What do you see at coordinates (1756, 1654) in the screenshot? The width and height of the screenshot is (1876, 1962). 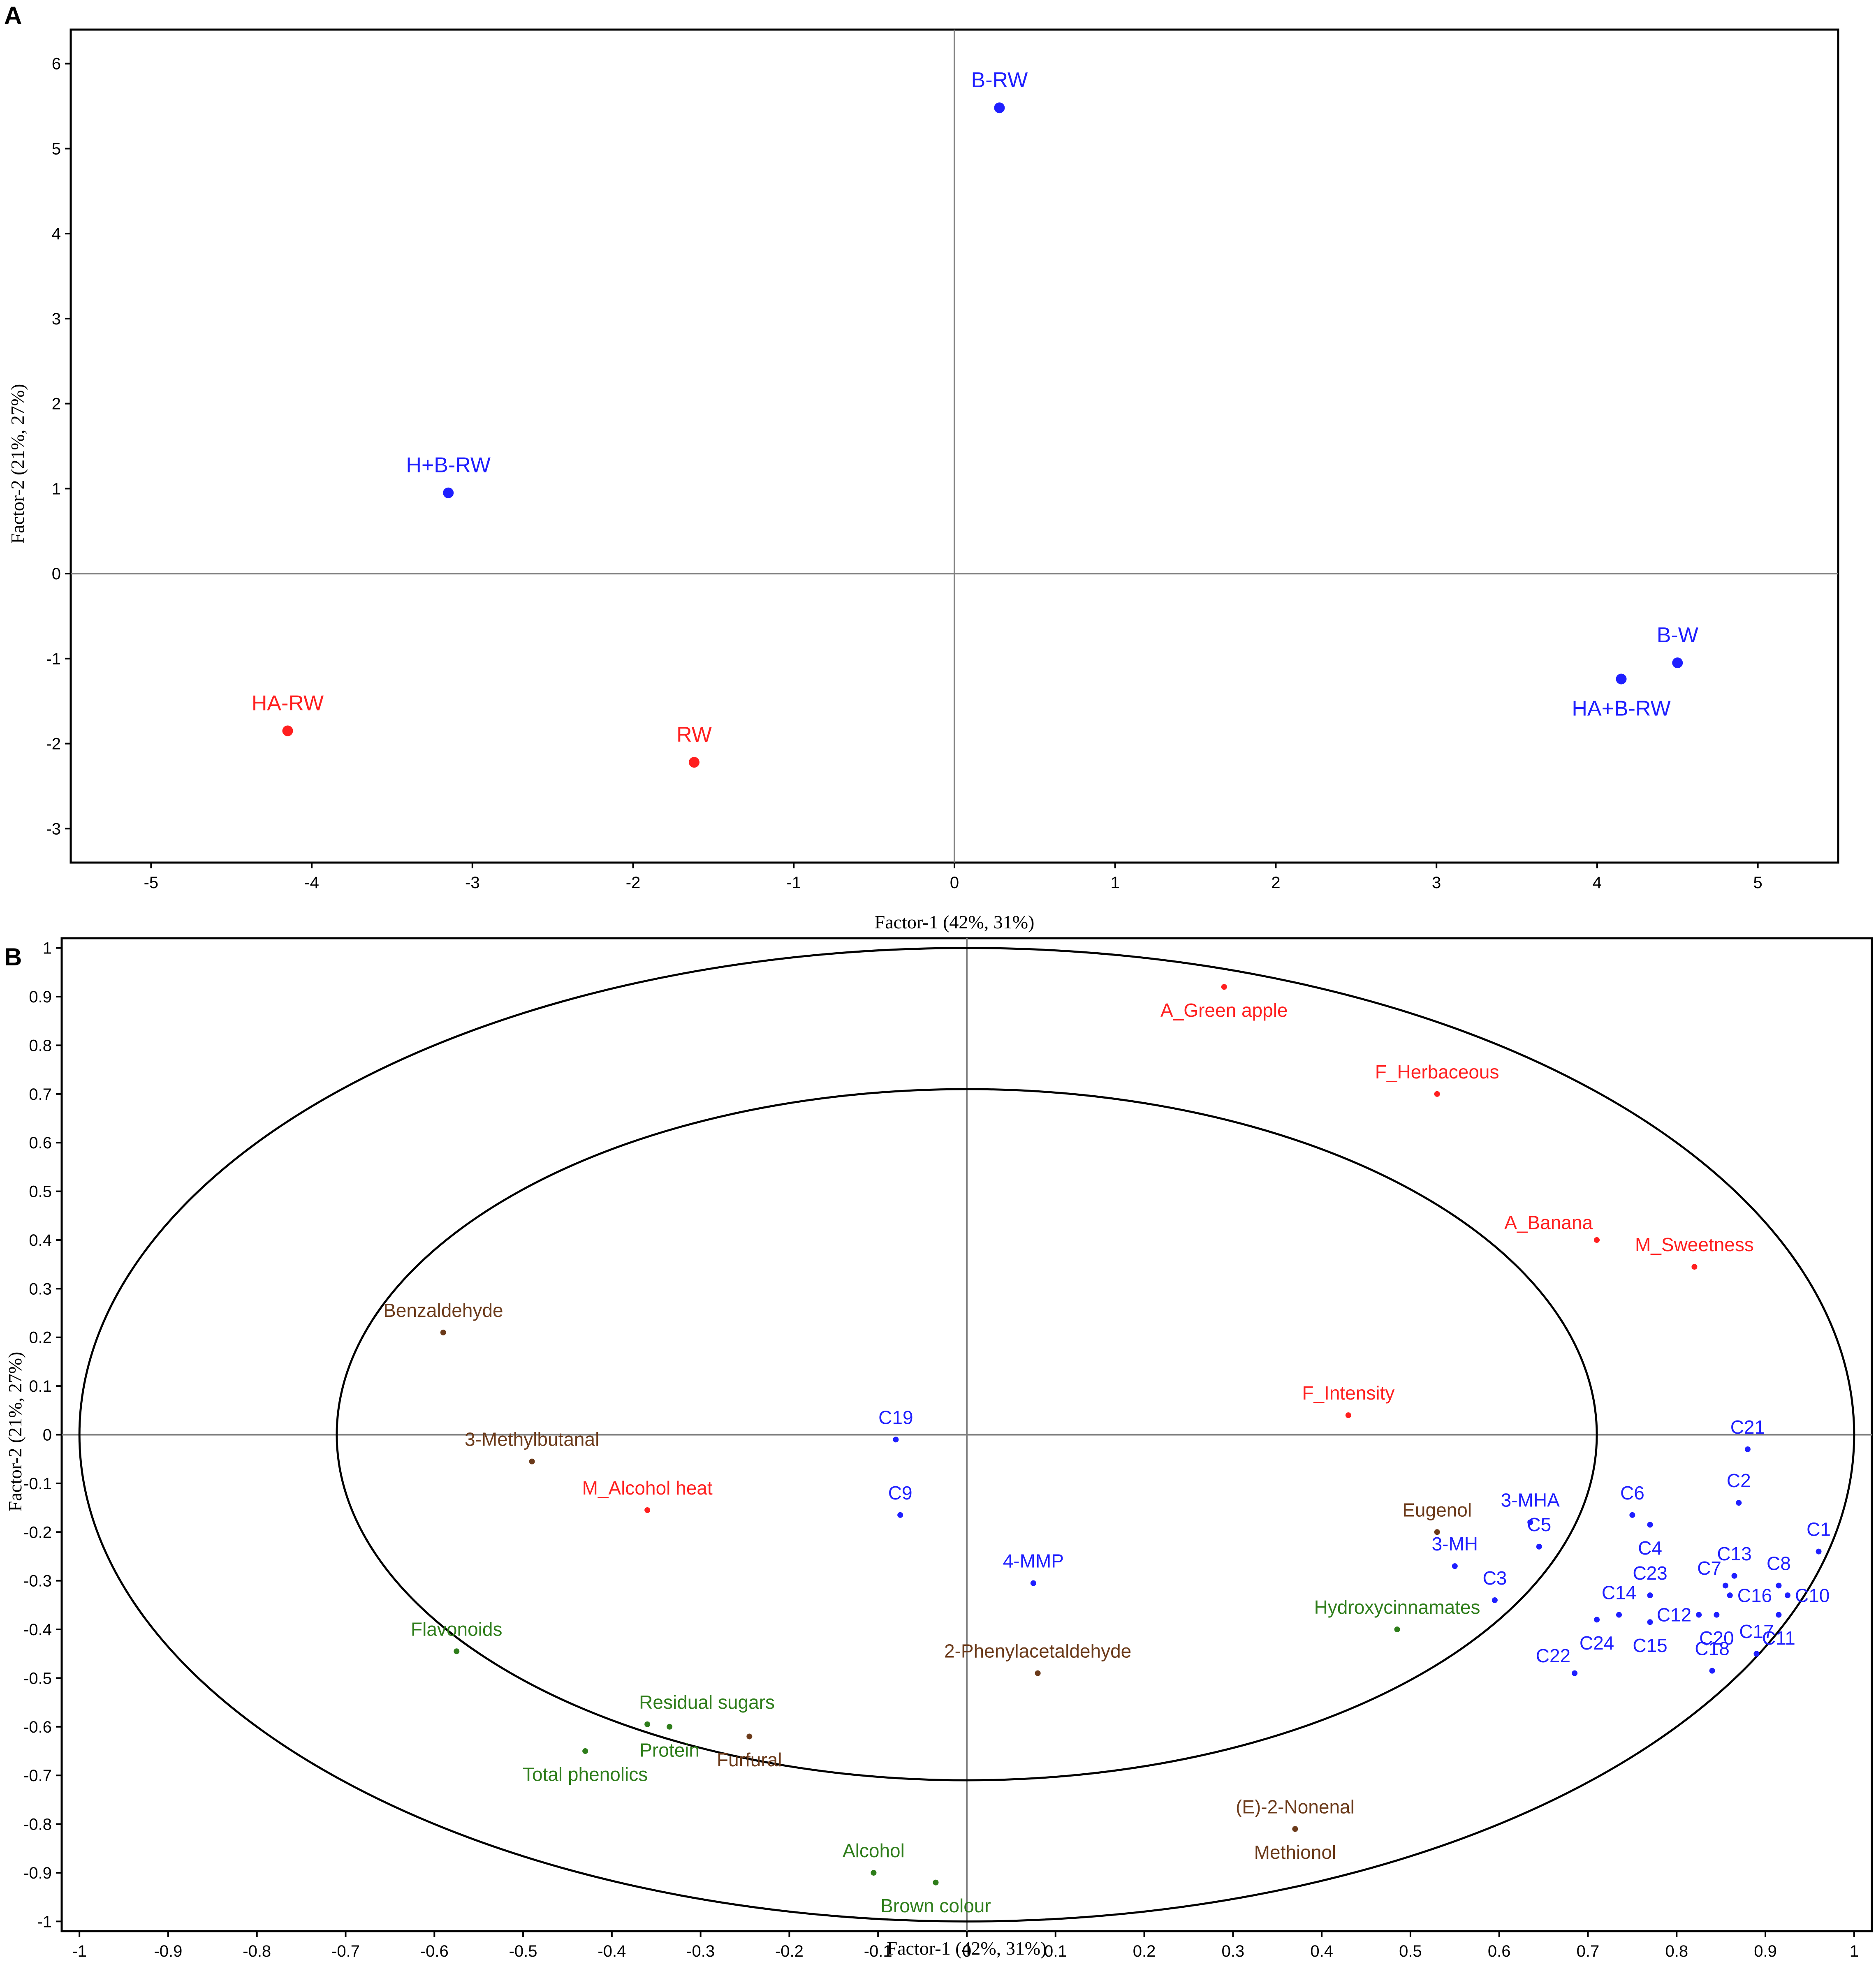 I see `panel-b-point-c17` at bounding box center [1756, 1654].